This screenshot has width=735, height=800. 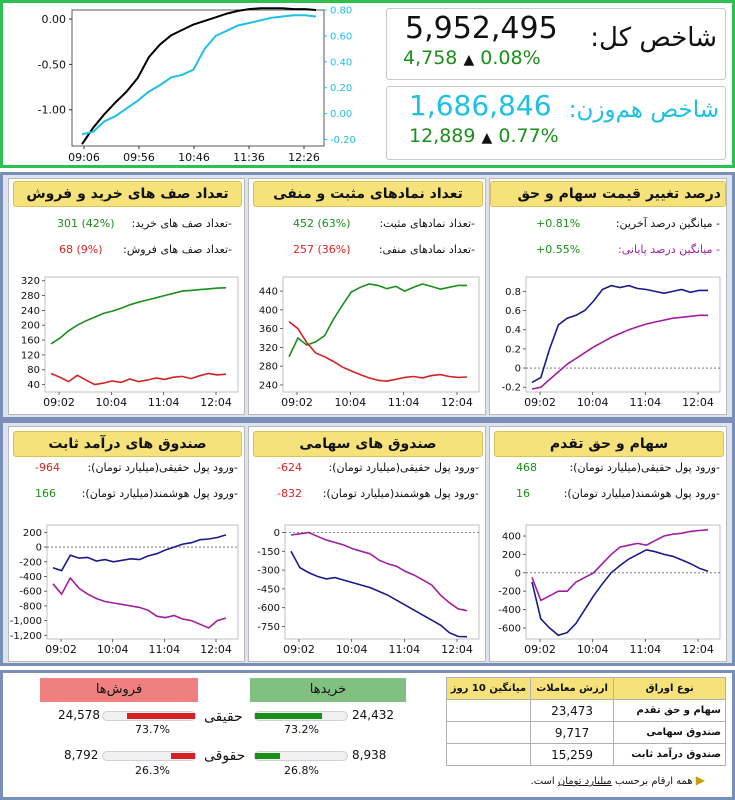 I want to click on table-row: سهام و حق تقدم 23,473, so click(x=586, y=710).